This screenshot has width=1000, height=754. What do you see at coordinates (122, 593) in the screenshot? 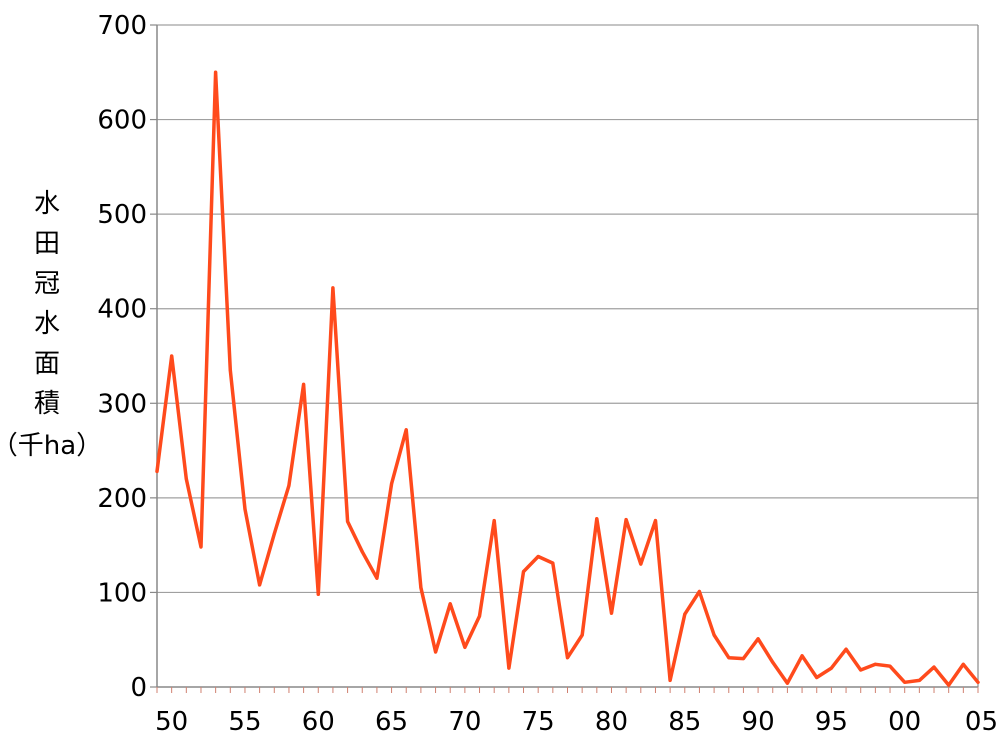
I see `y-tick-label: 100` at bounding box center [122, 593].